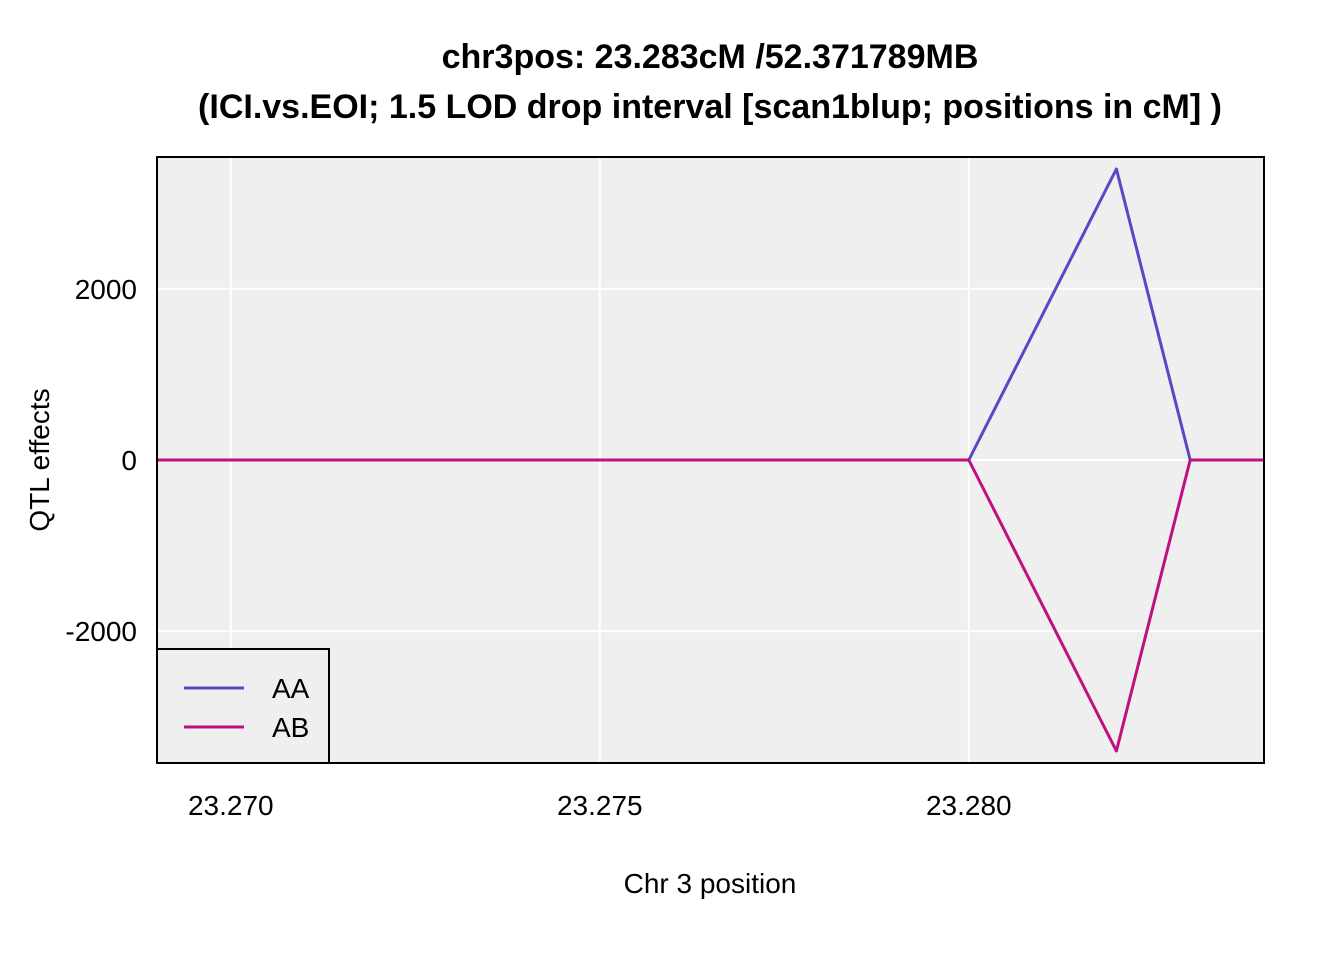 The image size is (1344, 960). Describe the element at coordinates (129, 460) in the screenshot. I see `y-tick-label: 0` at that location.